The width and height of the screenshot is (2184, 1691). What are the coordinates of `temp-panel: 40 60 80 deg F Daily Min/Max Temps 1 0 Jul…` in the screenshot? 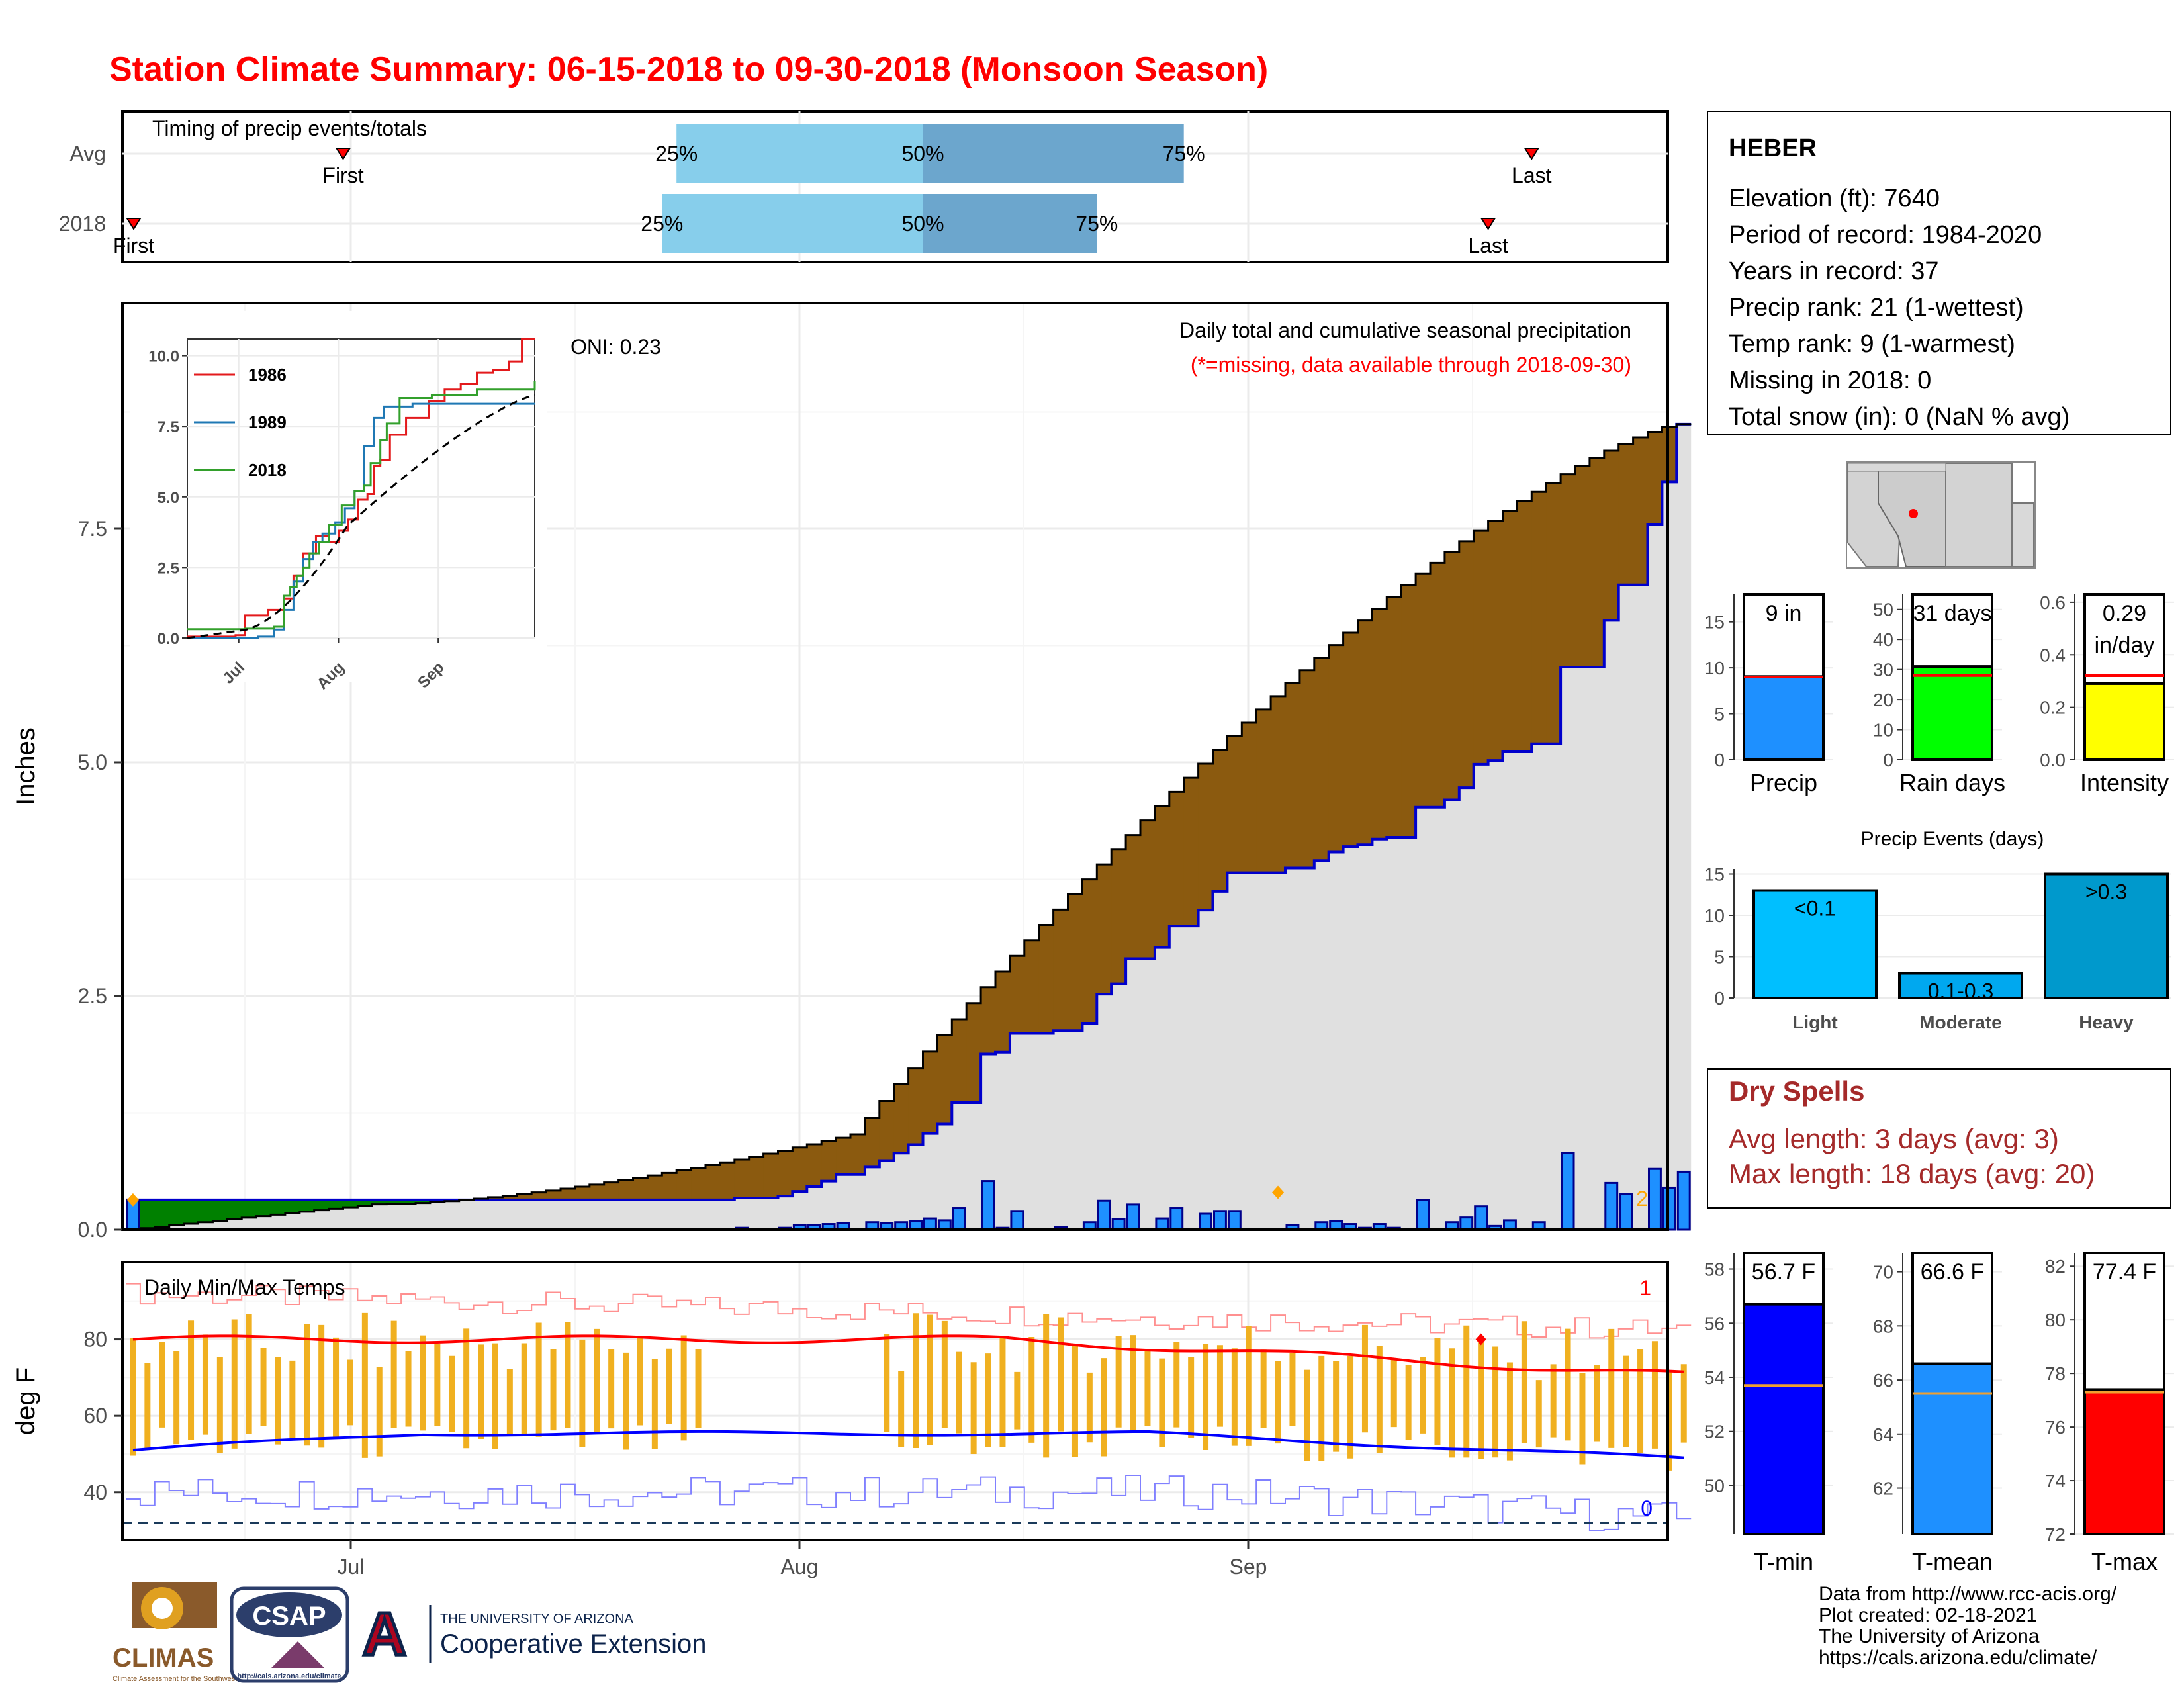 It's located at (852, 1419).